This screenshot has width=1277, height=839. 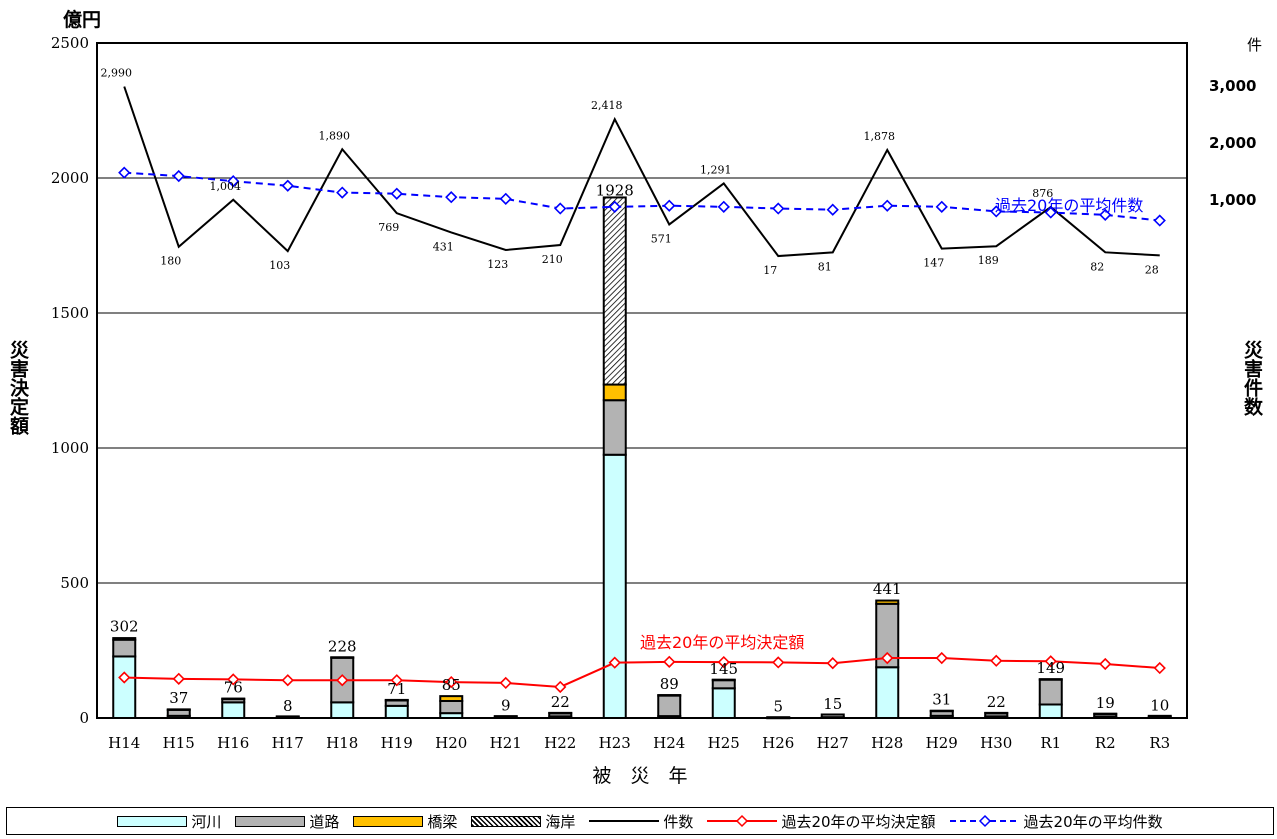 What do you see at coordinates (1093, 821) in the screenshot?
I see `legend-label: 過去20年の平均件数` at bounding box center [1093, 821].